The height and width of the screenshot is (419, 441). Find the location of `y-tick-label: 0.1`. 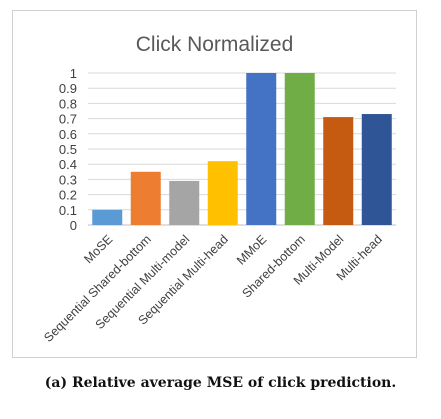

y-tick-label: 0.1 is located at coordinates (68, 210).